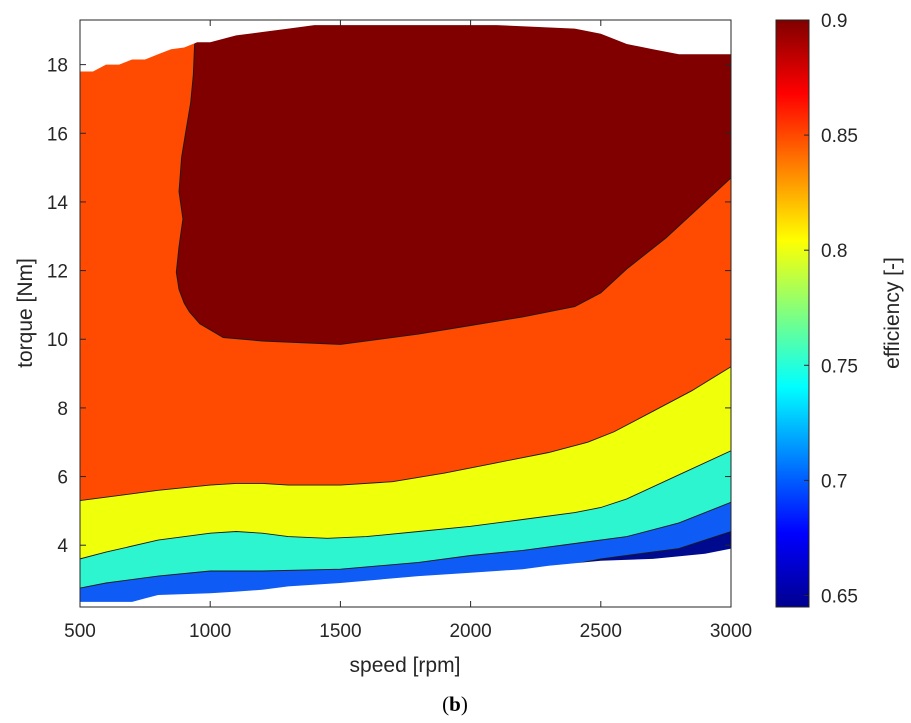 This screenshot has width=911, height=723. I want to click on y-tick-label: 10, so click(57, 340).